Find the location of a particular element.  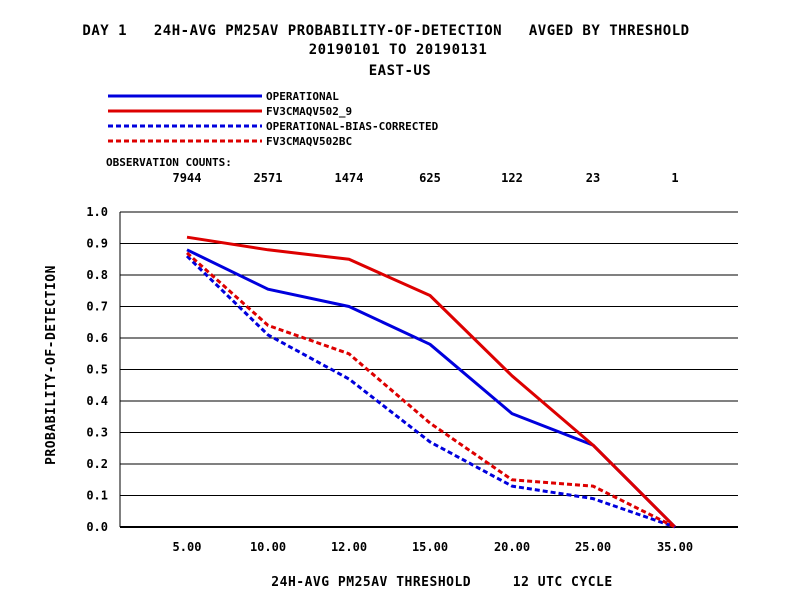

observation-count: 122 is located at coordinates (512, 178).